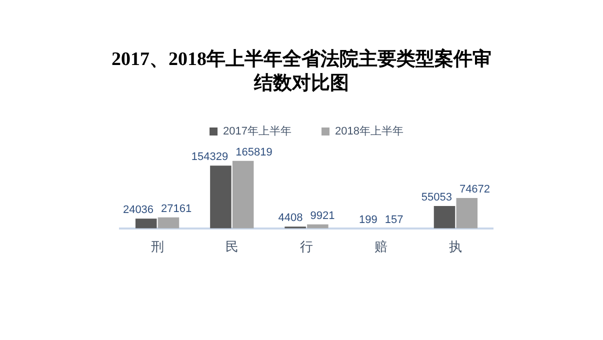 The image size is (603, 340). I want to click on data-label: 154329, so click(209, 157).